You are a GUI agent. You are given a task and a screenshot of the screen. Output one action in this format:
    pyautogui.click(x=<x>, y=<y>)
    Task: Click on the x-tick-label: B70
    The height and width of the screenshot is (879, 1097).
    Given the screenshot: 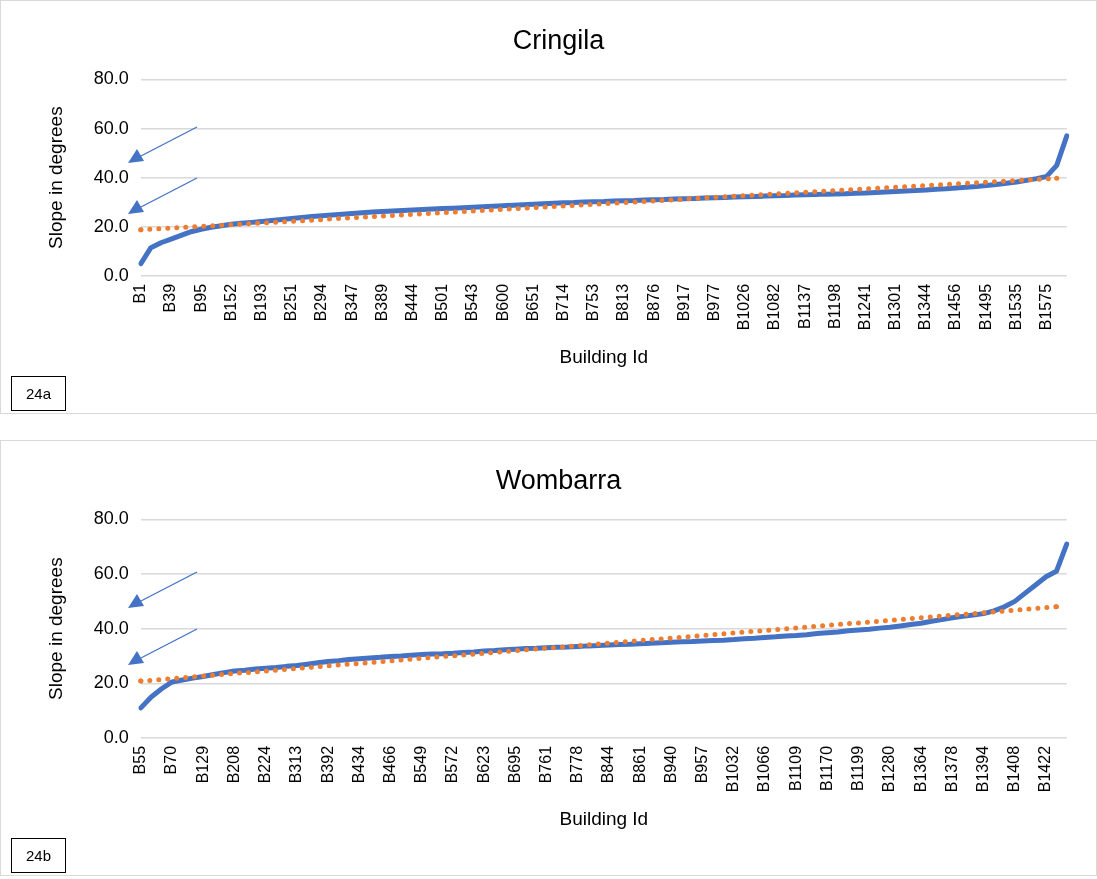 What is the action you would take?
    pyautogui.click(x=171, y=760)
    